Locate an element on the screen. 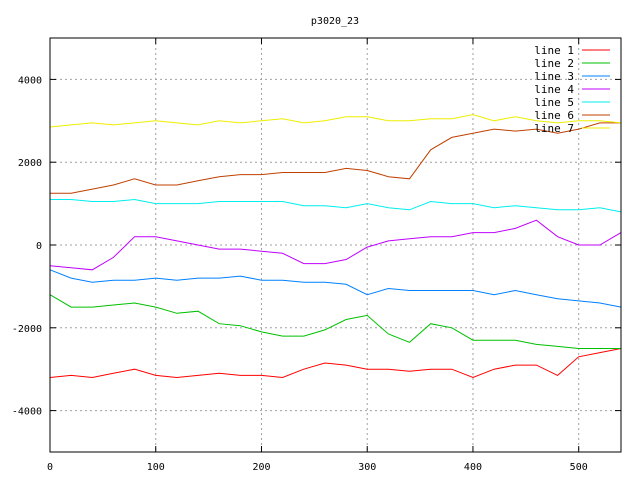 Image resolution: width=640 pixels, height=480 pixels. y-tick-label: 4000 is located at coordinates (30, 80).